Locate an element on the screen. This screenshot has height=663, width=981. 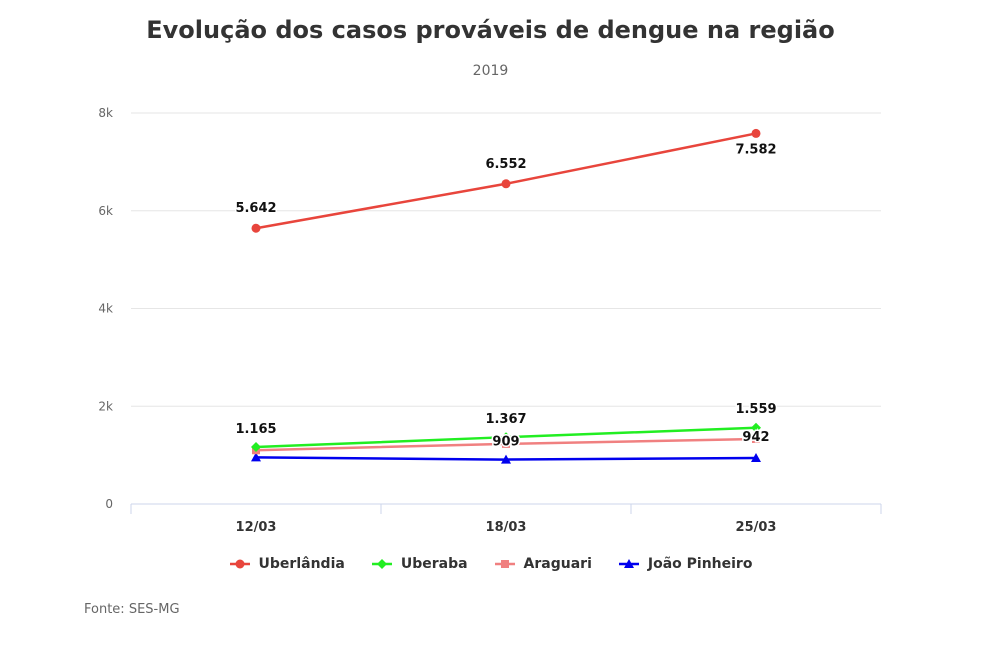
source-note: Fonte: SES-MG is located at coordinates (132, 609).